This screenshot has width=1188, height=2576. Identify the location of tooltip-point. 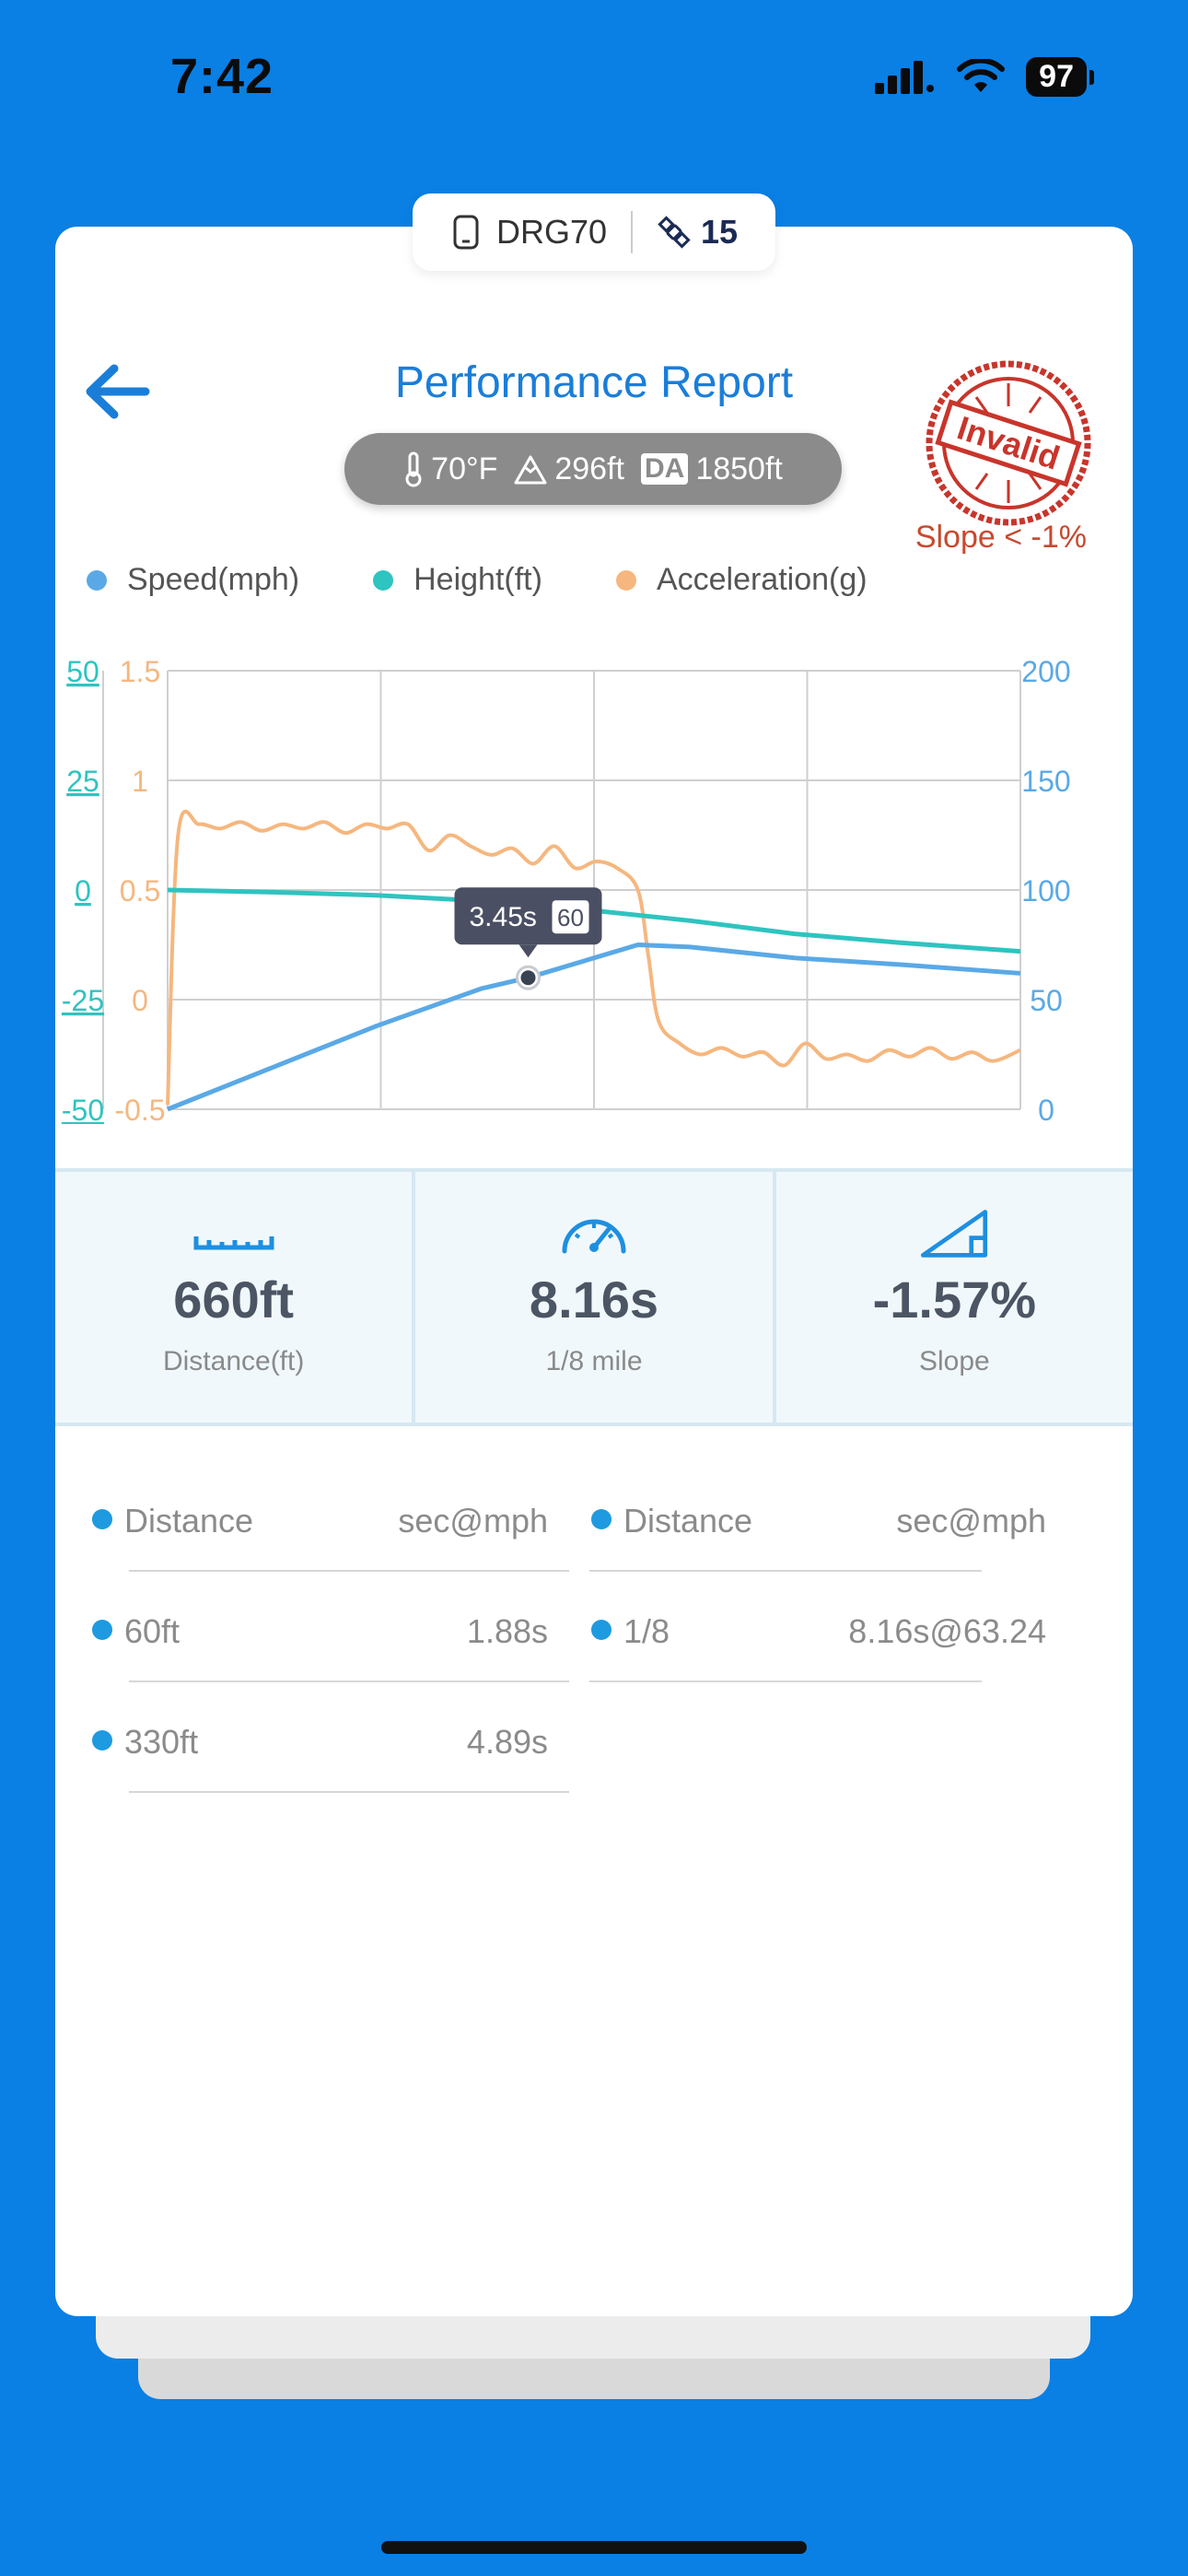
(528, 978).